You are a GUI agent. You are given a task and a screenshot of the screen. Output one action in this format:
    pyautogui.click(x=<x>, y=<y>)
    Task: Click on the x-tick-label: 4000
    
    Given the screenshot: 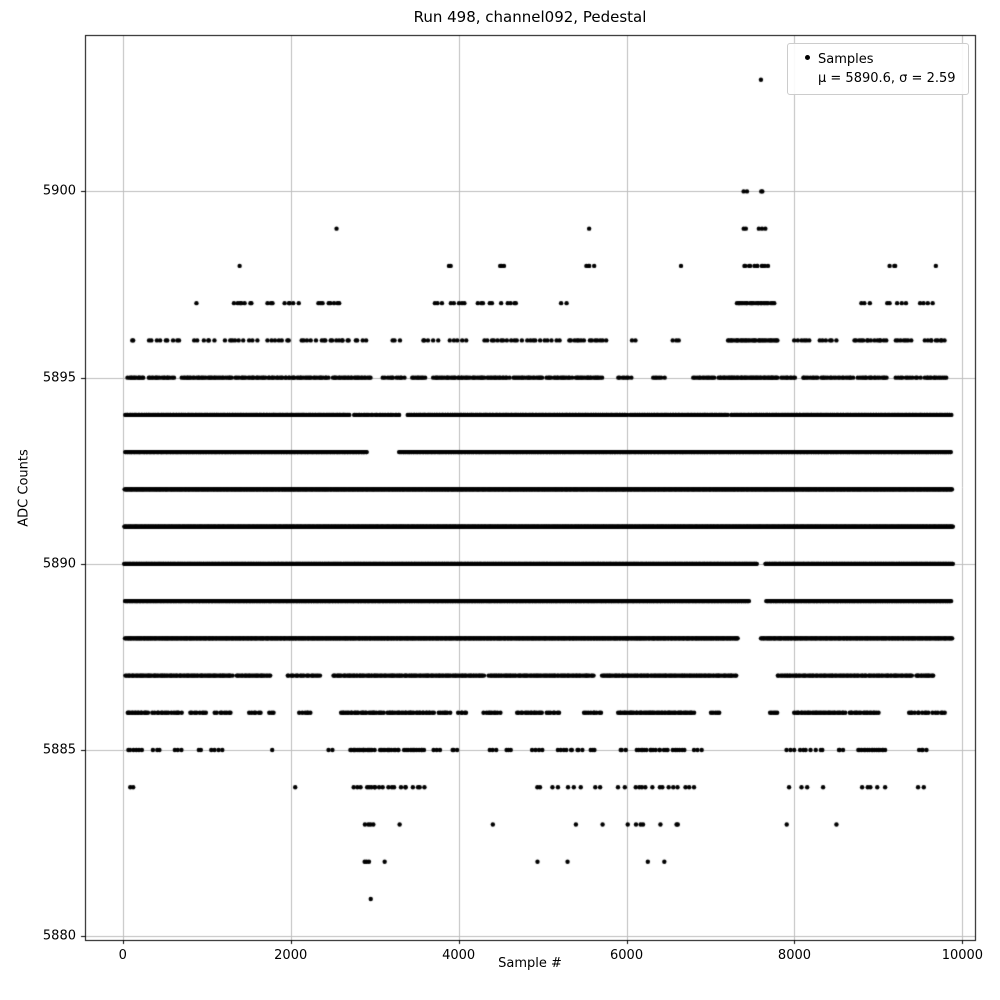 What is the action you would take?
    pyautogui.click(x=459, y=955)
    